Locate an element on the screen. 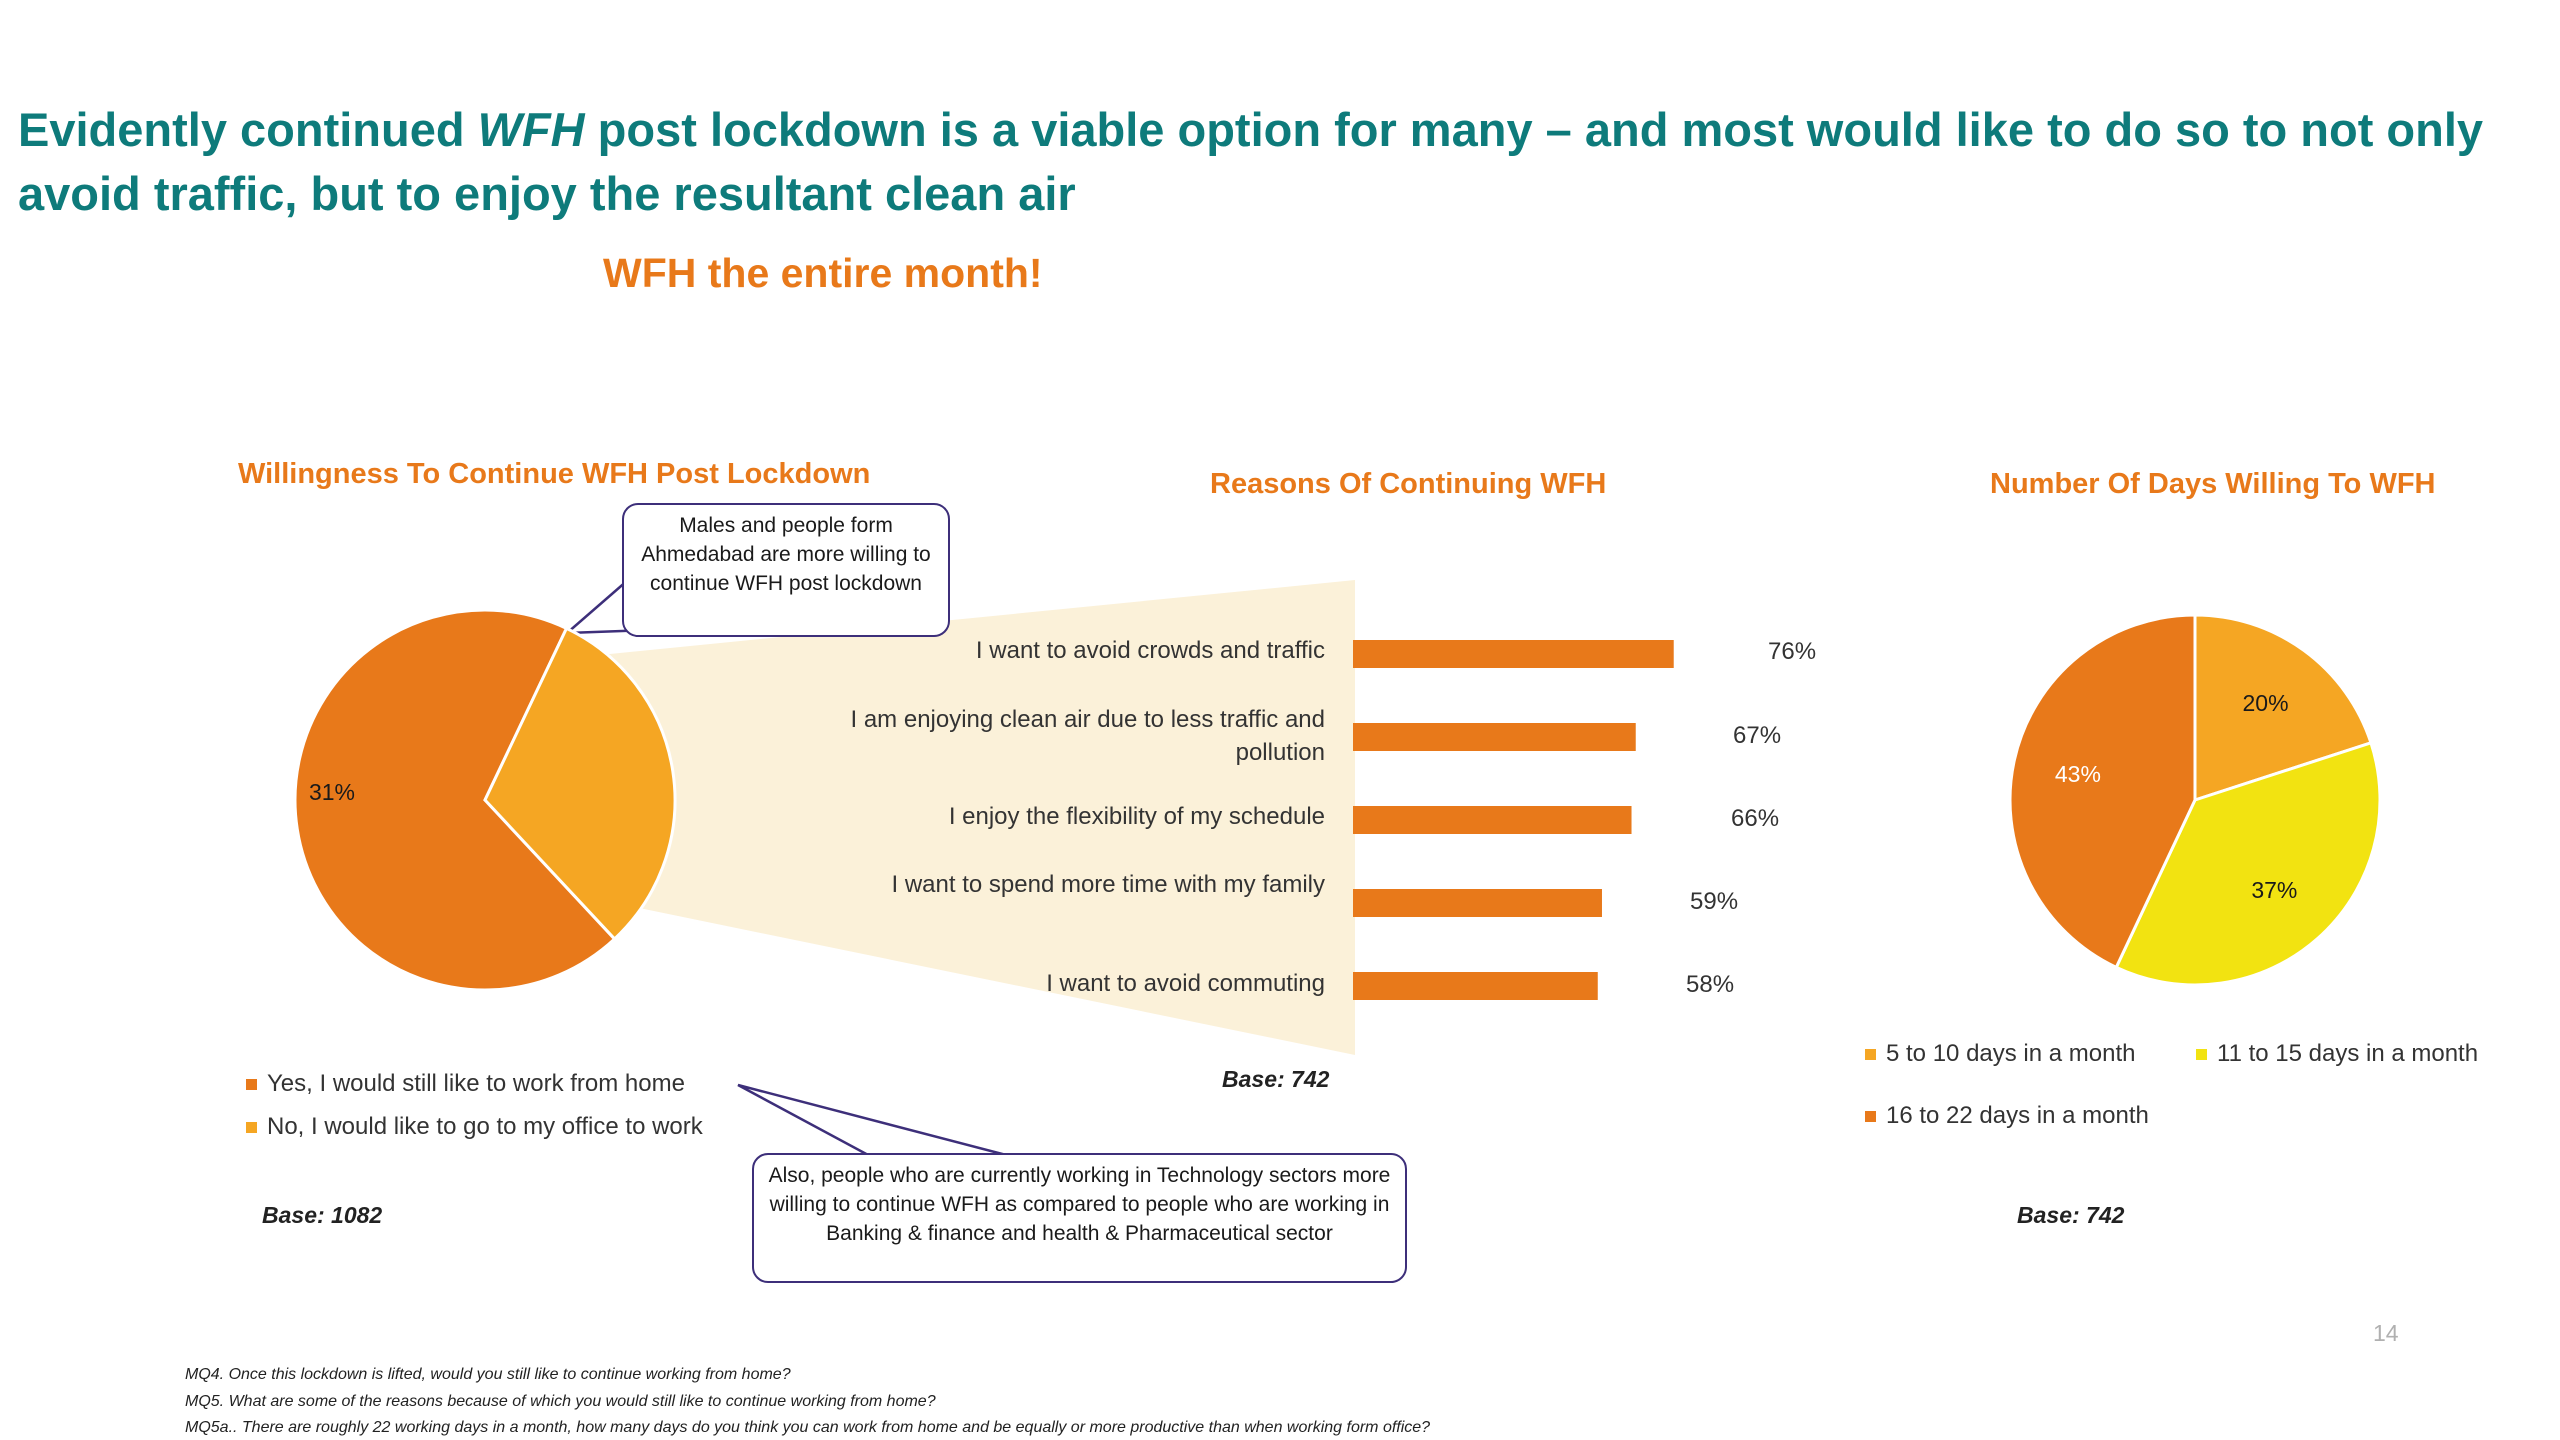  bar-value-label: 58% is located at coordinates (1710, 984).